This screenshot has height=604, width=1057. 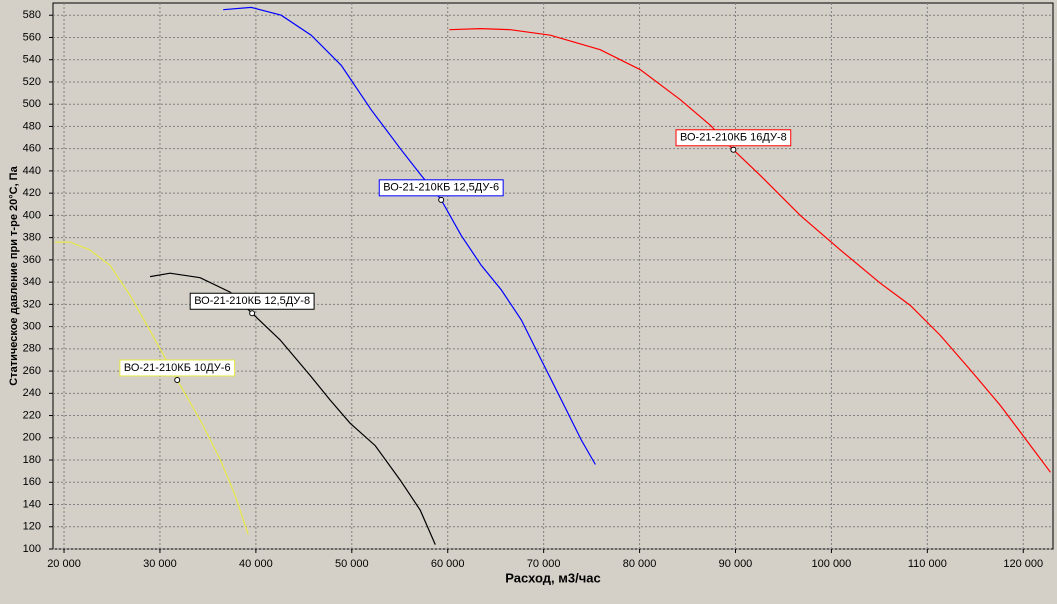 I want to click on curve-label: ВО-21-210КБ 12,5ДУ-8, so click(x=252, y=301).